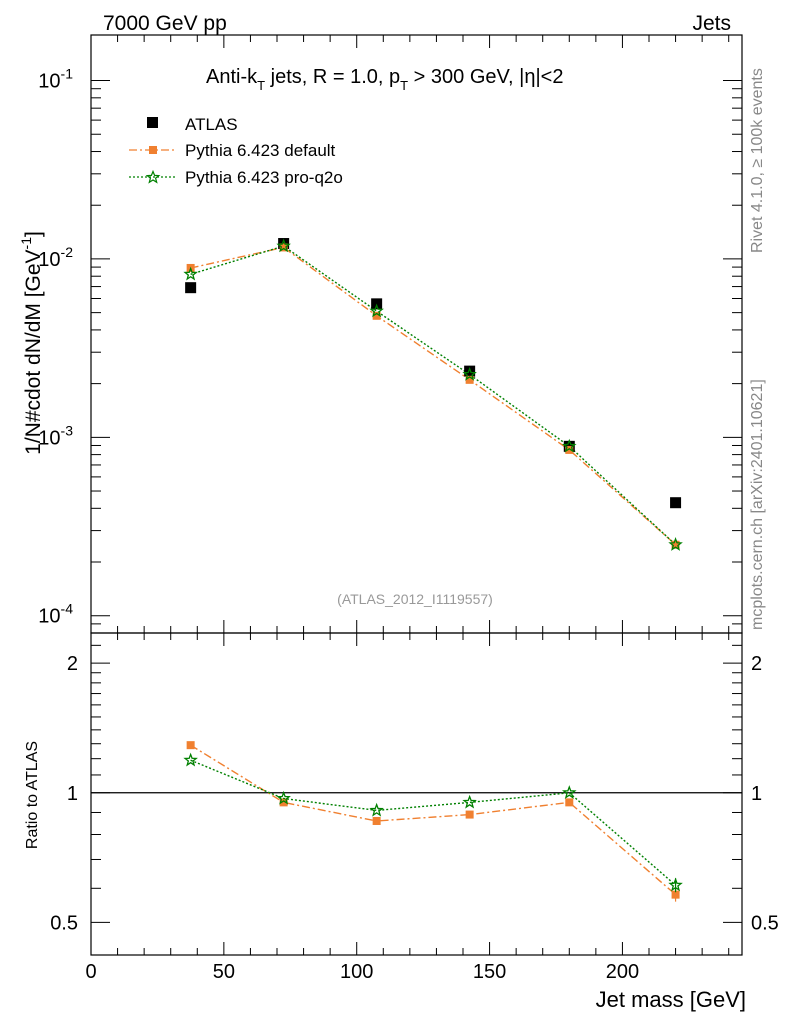 This screenshot has height=1024, width=786. Describe the element at coordinates (711, 23) in the screenshot. I see `header-right: Jets` at that location.